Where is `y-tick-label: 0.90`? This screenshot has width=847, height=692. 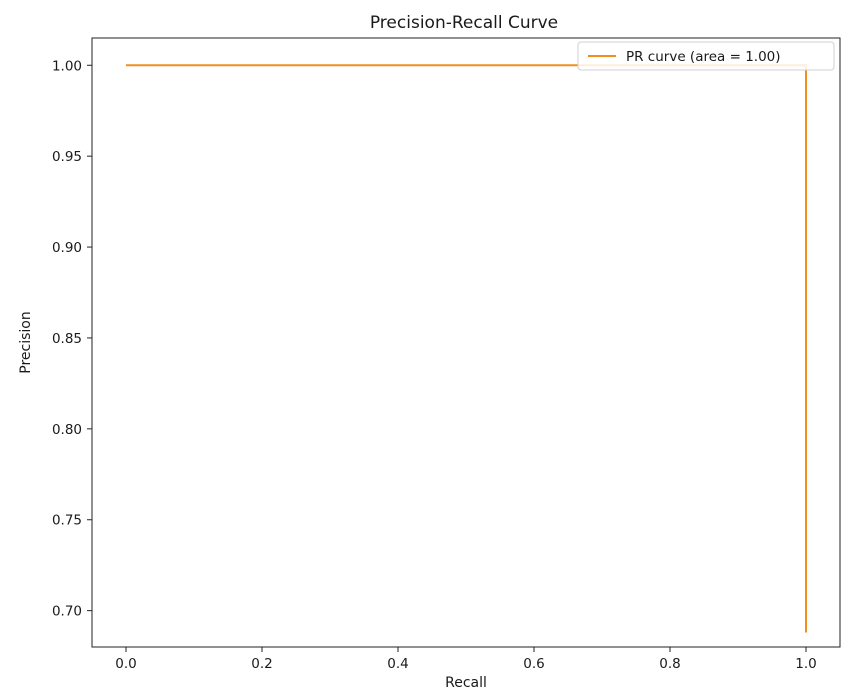 y-tick-label: 0.90 is located at coordinates (67, 248).